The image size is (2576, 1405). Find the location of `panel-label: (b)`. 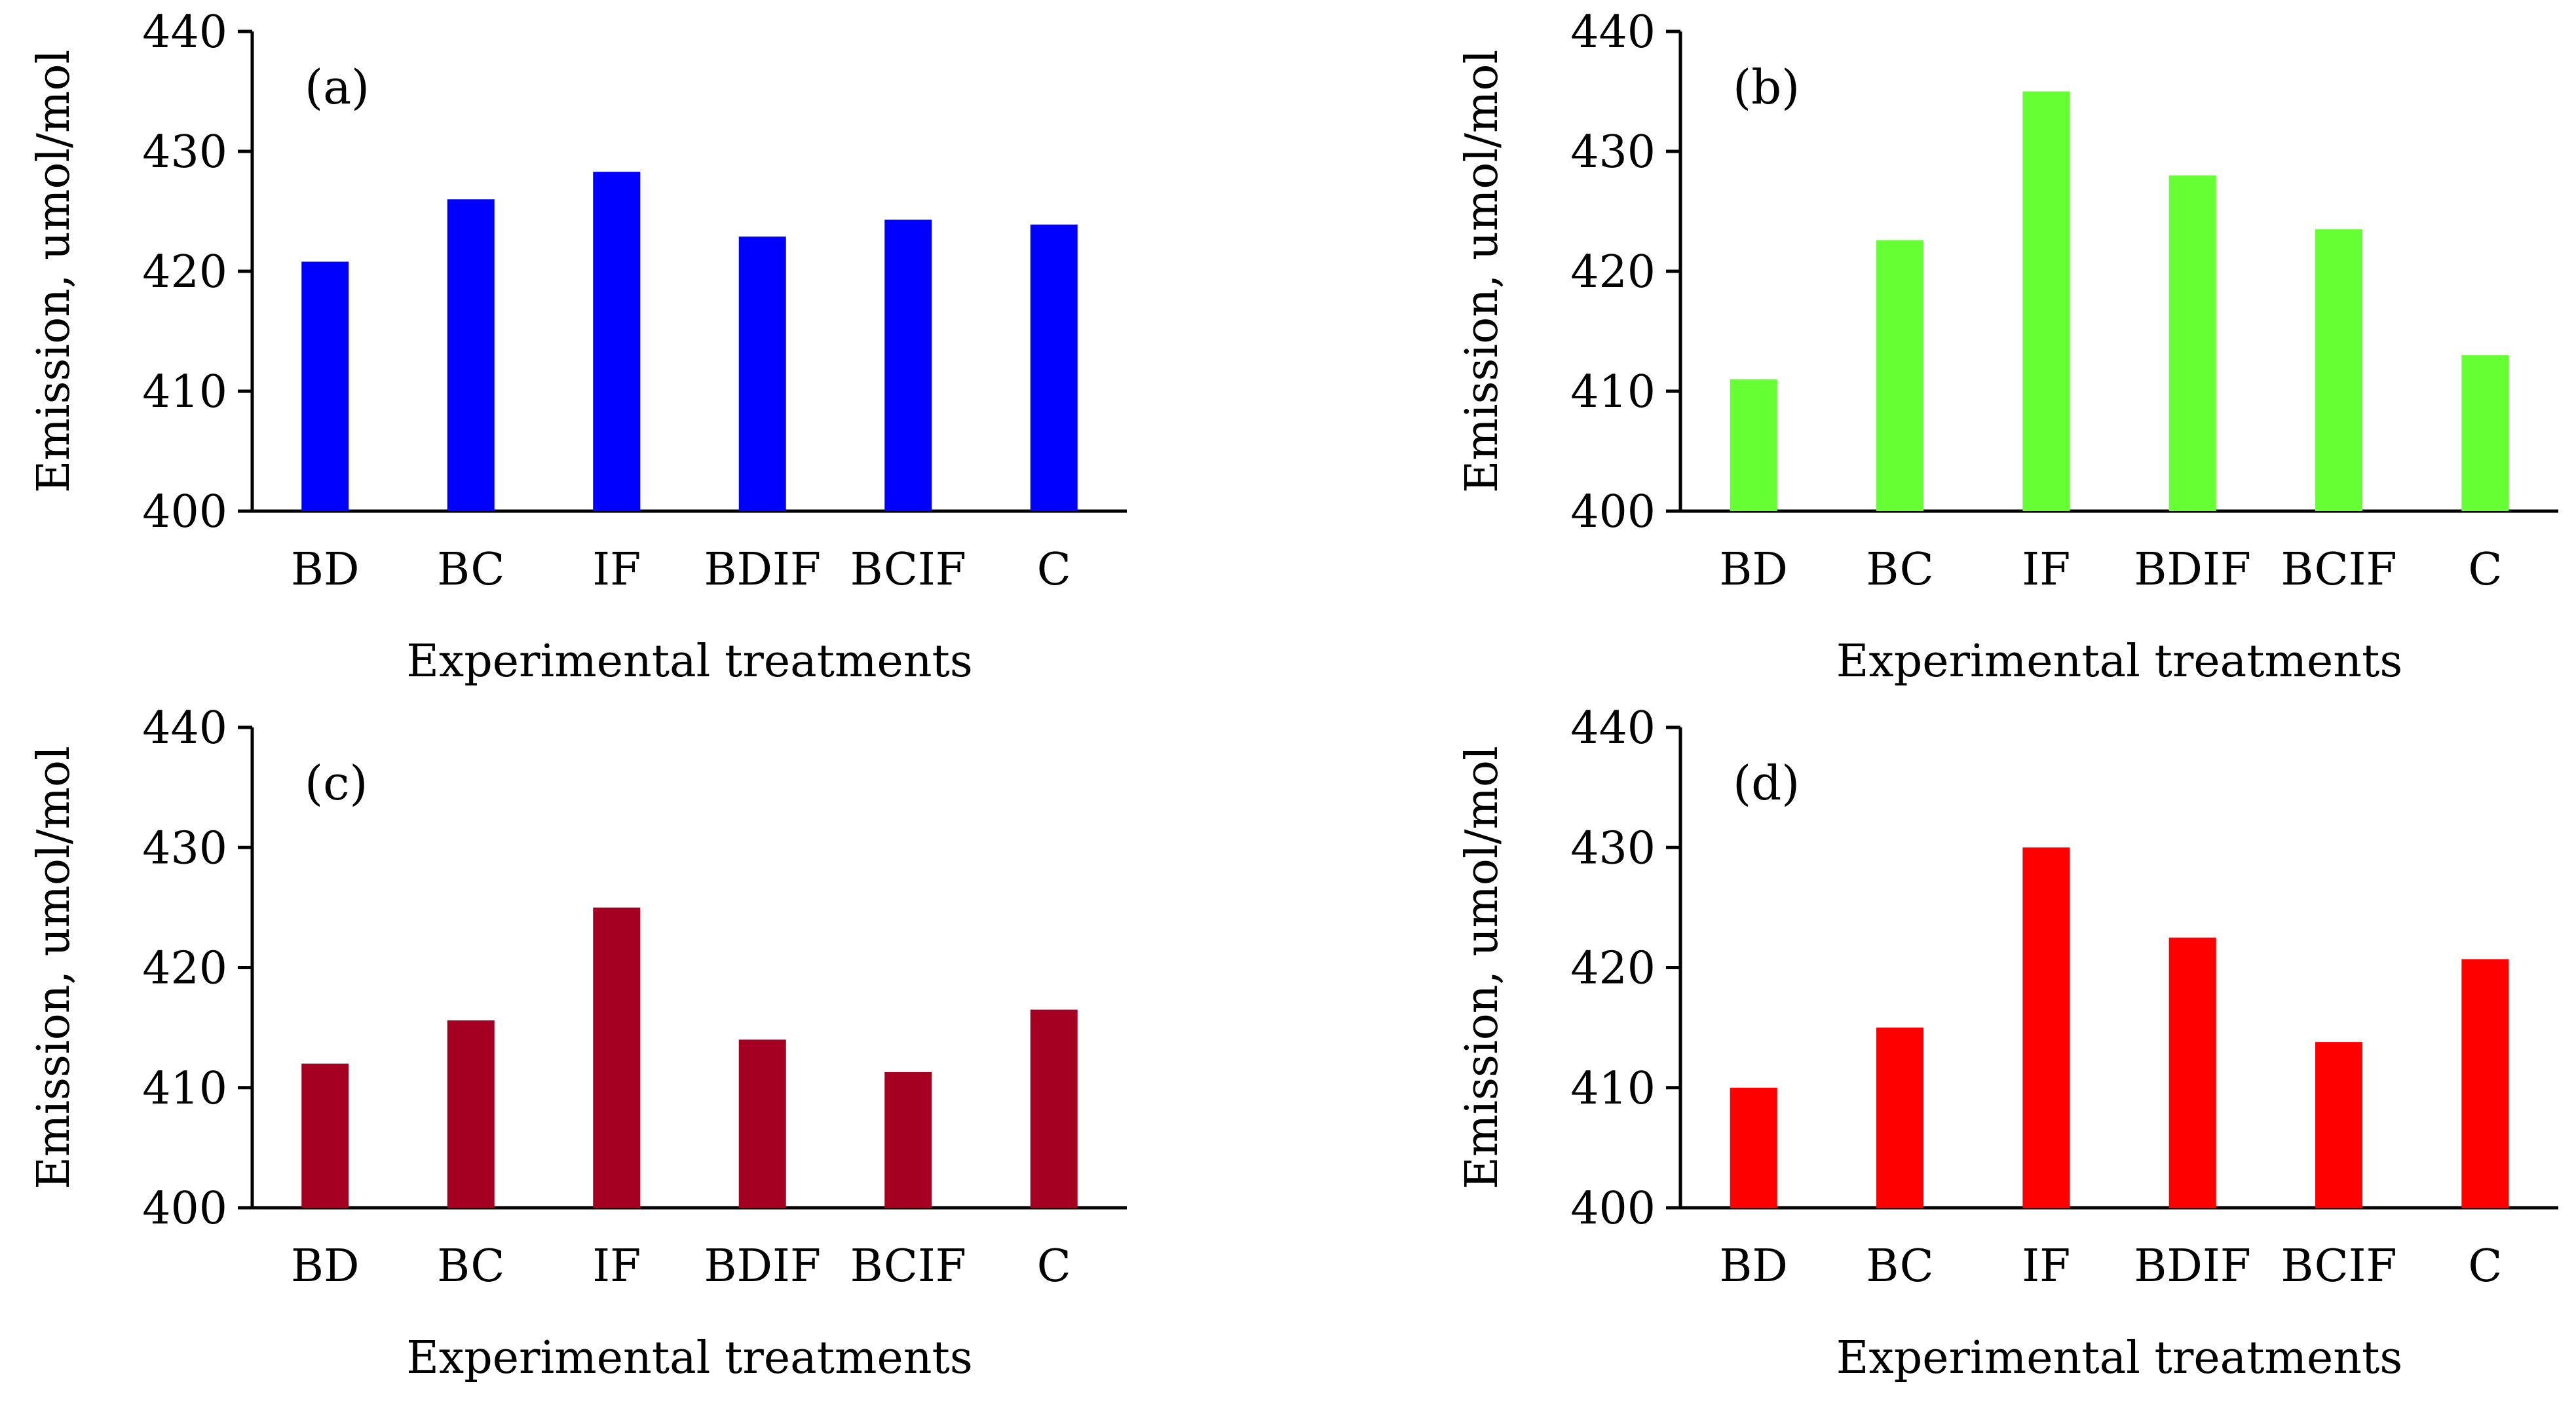

panel-label: (b) is located at coordinates (1767, 87).